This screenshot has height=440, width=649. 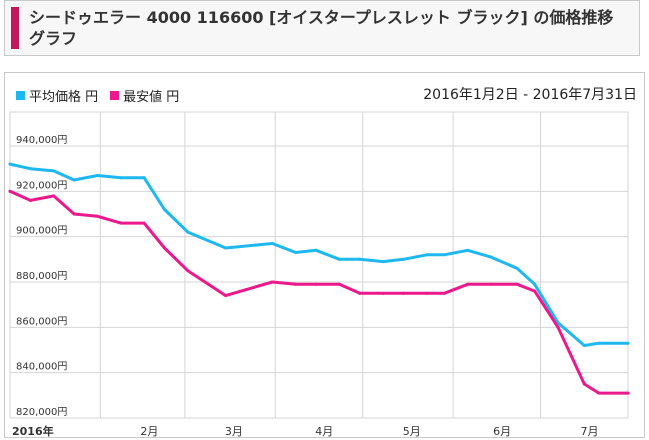 What do you see at coordinates (41, 367) in the screenshot?
I see `y-tick-label: 840,000円` at bounding box center [41, 367].